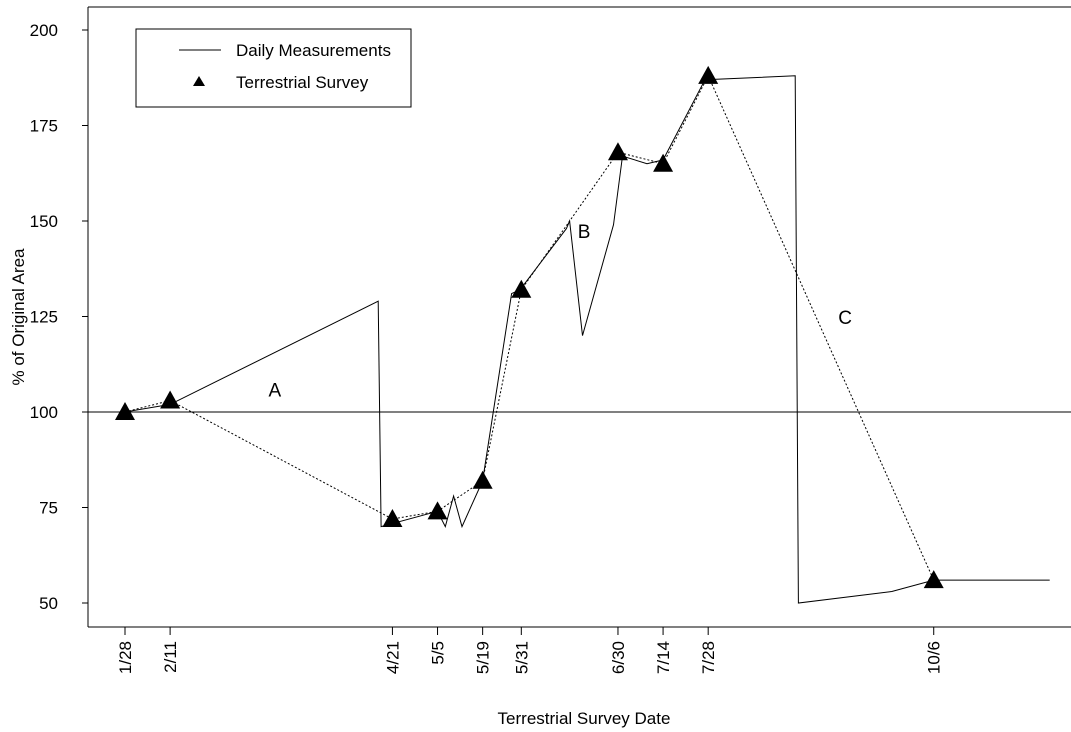 The width and height of the screenshot is (1071, 732). I want to click on annotation-label: A, so click(274, 391).